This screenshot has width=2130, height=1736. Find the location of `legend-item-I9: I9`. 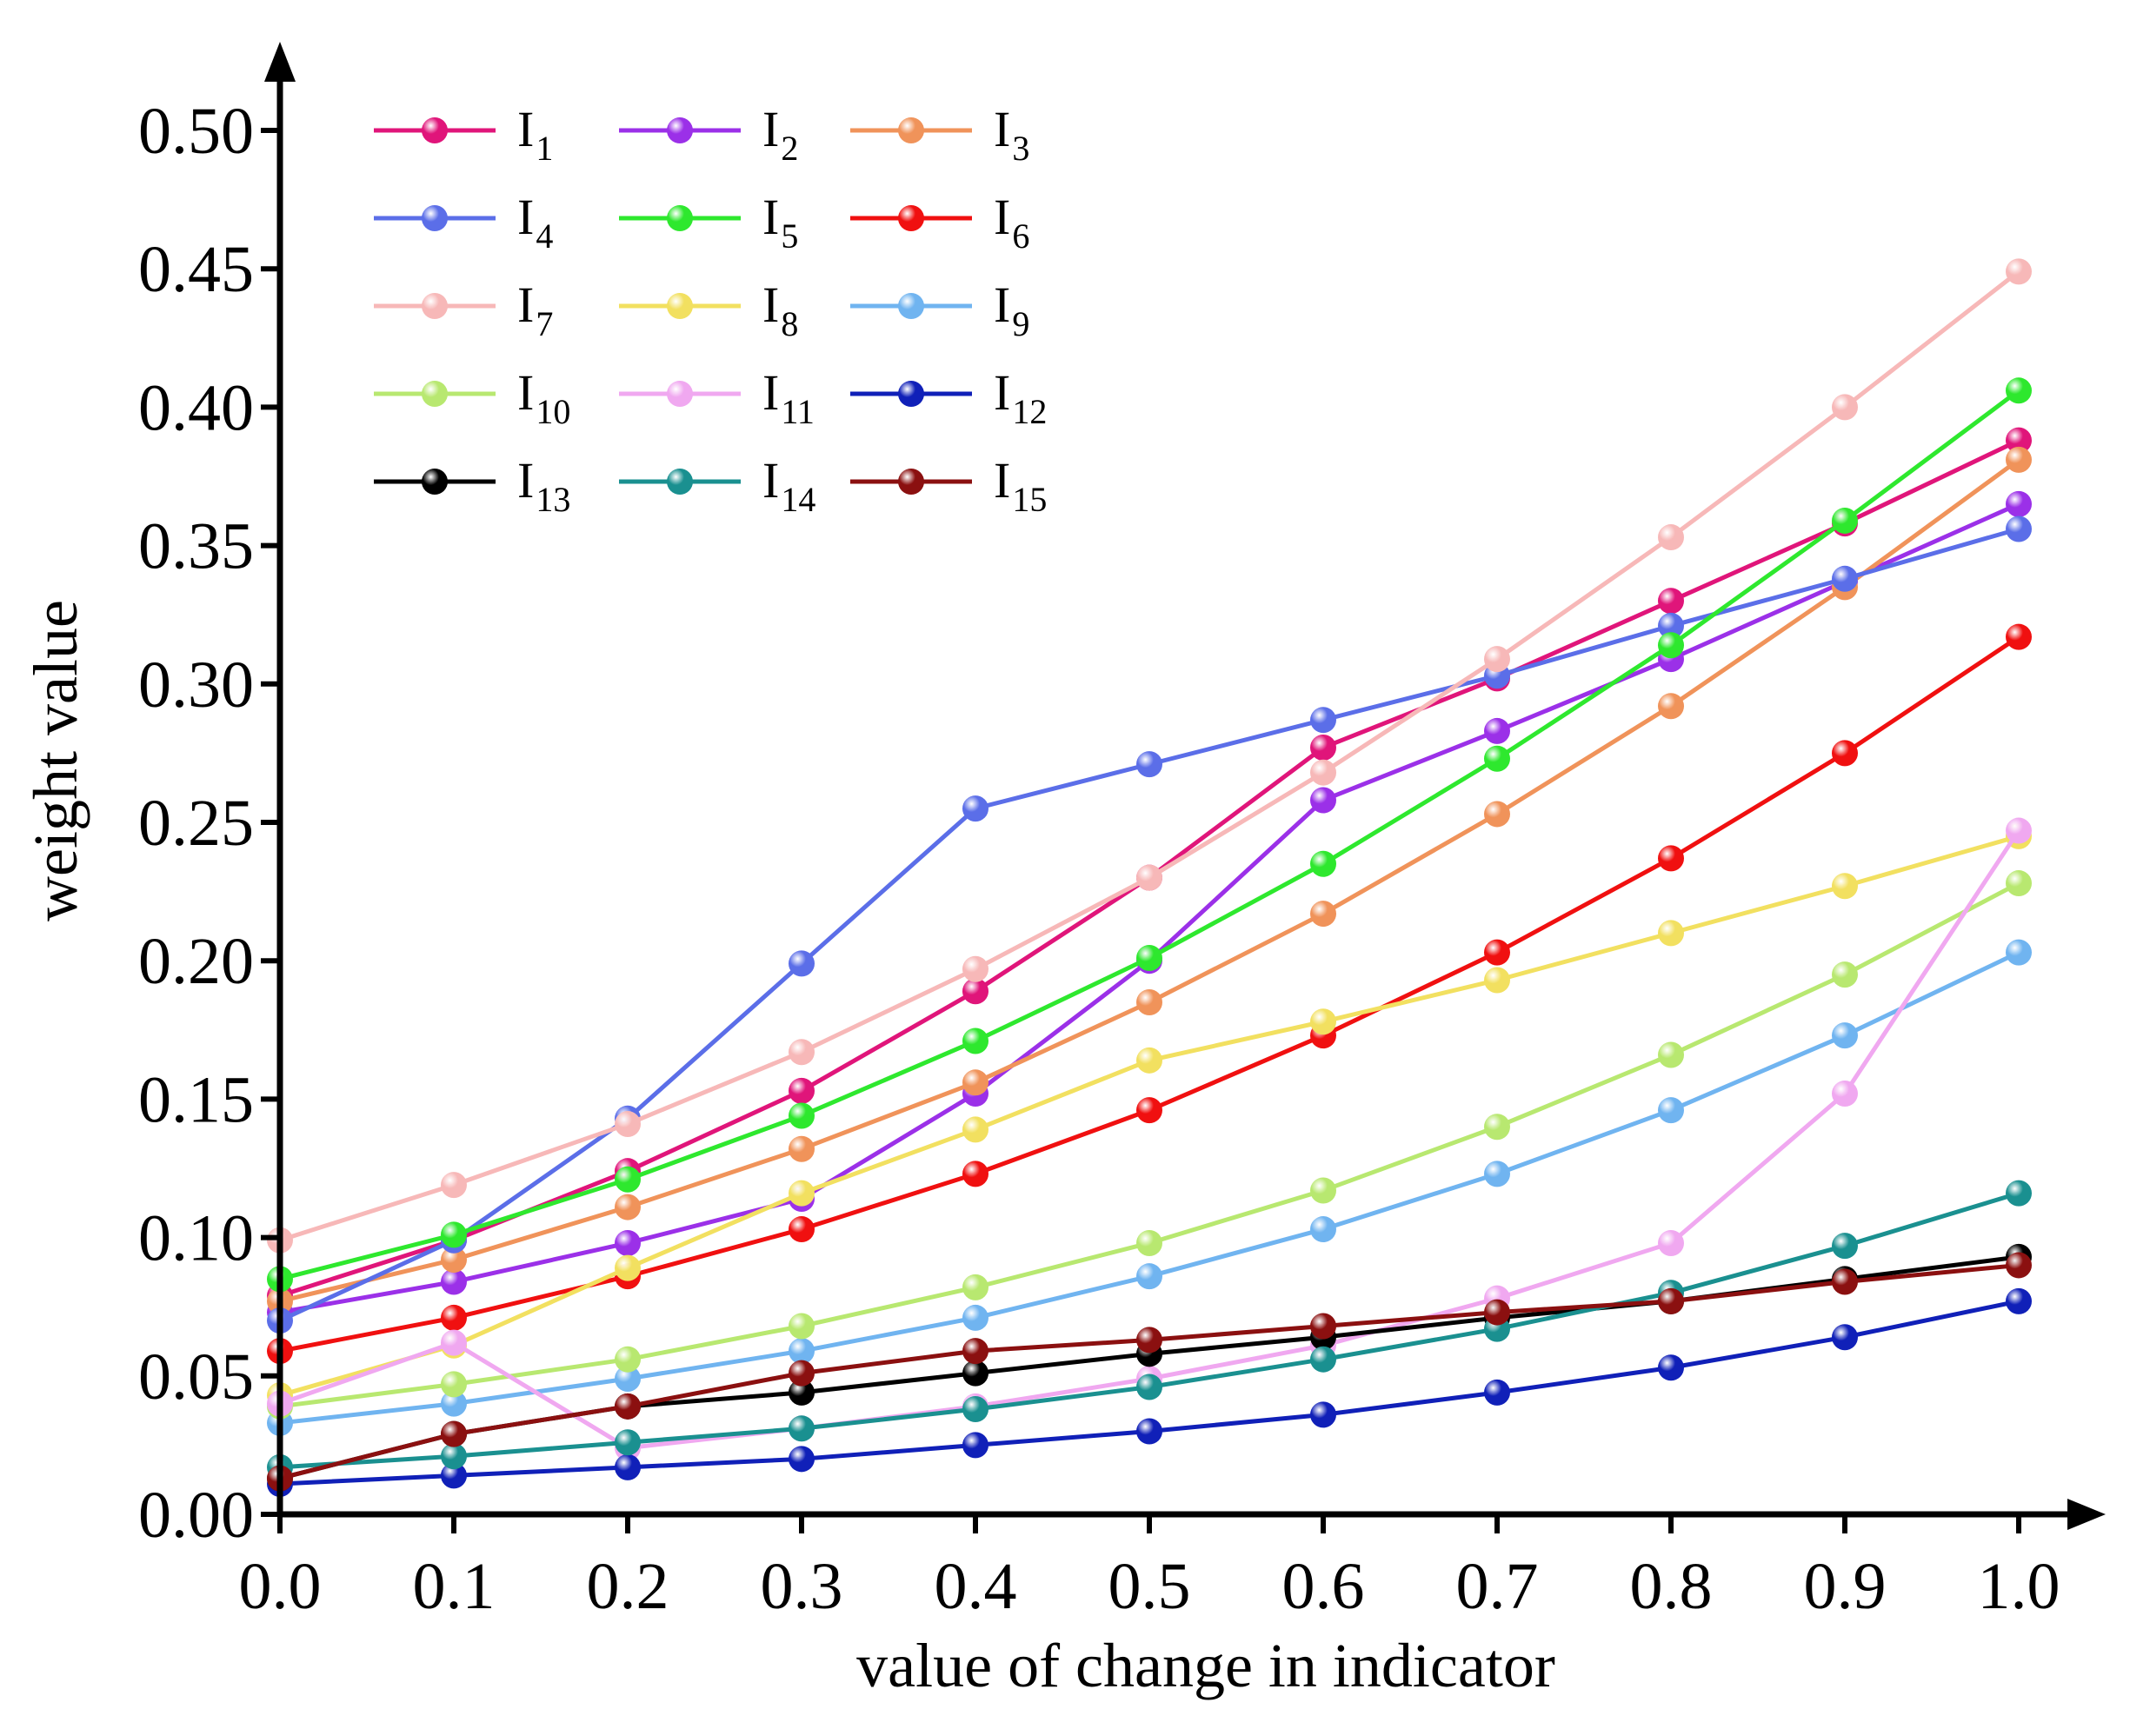

legend-item-I9: I9 is located at coordinates (939, 309).